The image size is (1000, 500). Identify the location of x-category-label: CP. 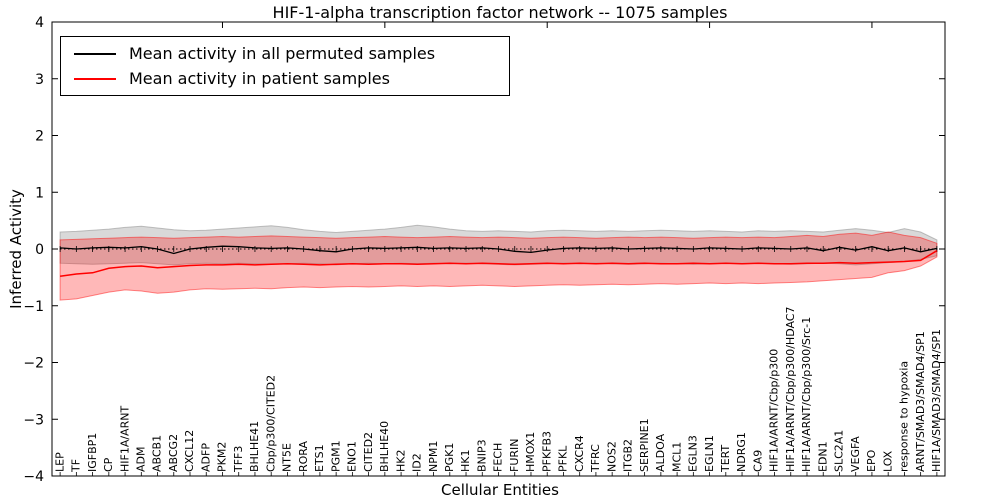
(108, 464).